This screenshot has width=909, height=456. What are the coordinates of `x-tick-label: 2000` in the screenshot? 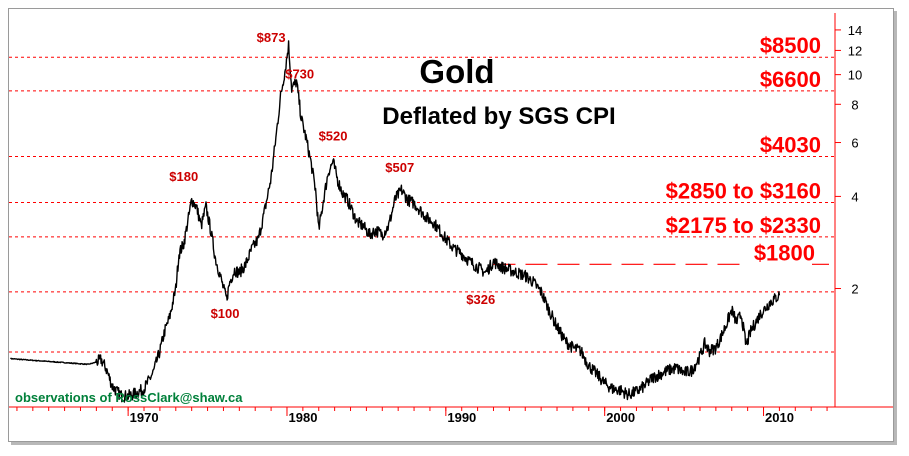 It's located at (620, 417).